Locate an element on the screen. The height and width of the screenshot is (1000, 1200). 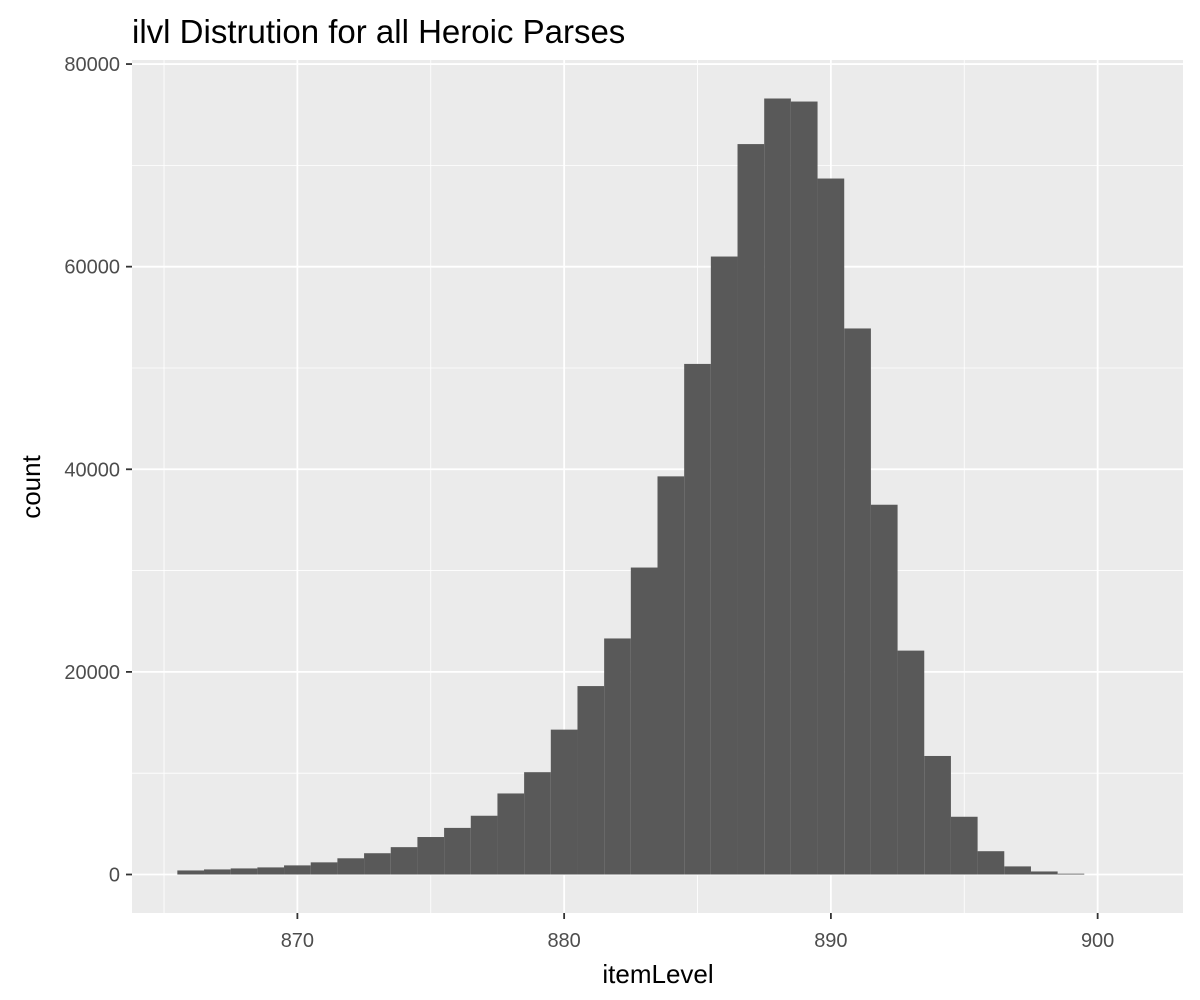
x-tick-label: 870 is located at coordinates (297, 941).